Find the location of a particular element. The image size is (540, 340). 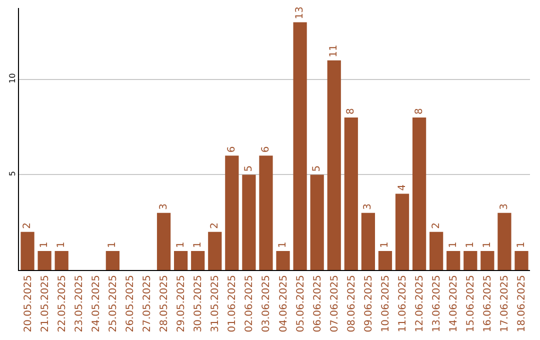

x-tick-label: 01.06.2025 is located at coordinates (232, 303).